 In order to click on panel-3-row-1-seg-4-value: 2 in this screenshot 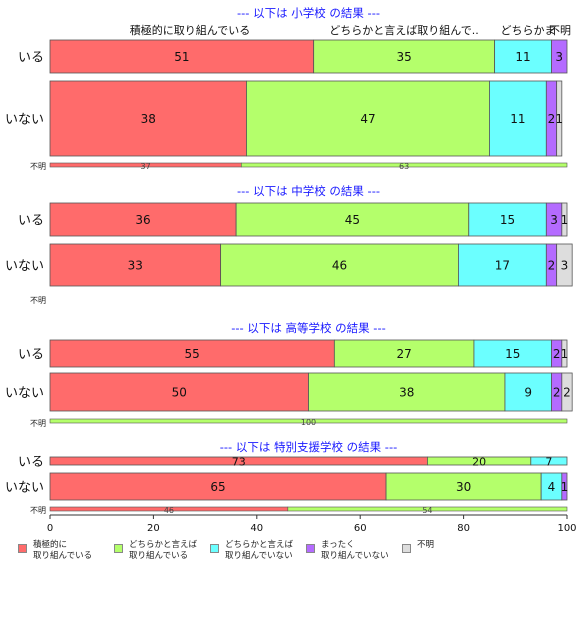, I will do `click(557, 354)`.